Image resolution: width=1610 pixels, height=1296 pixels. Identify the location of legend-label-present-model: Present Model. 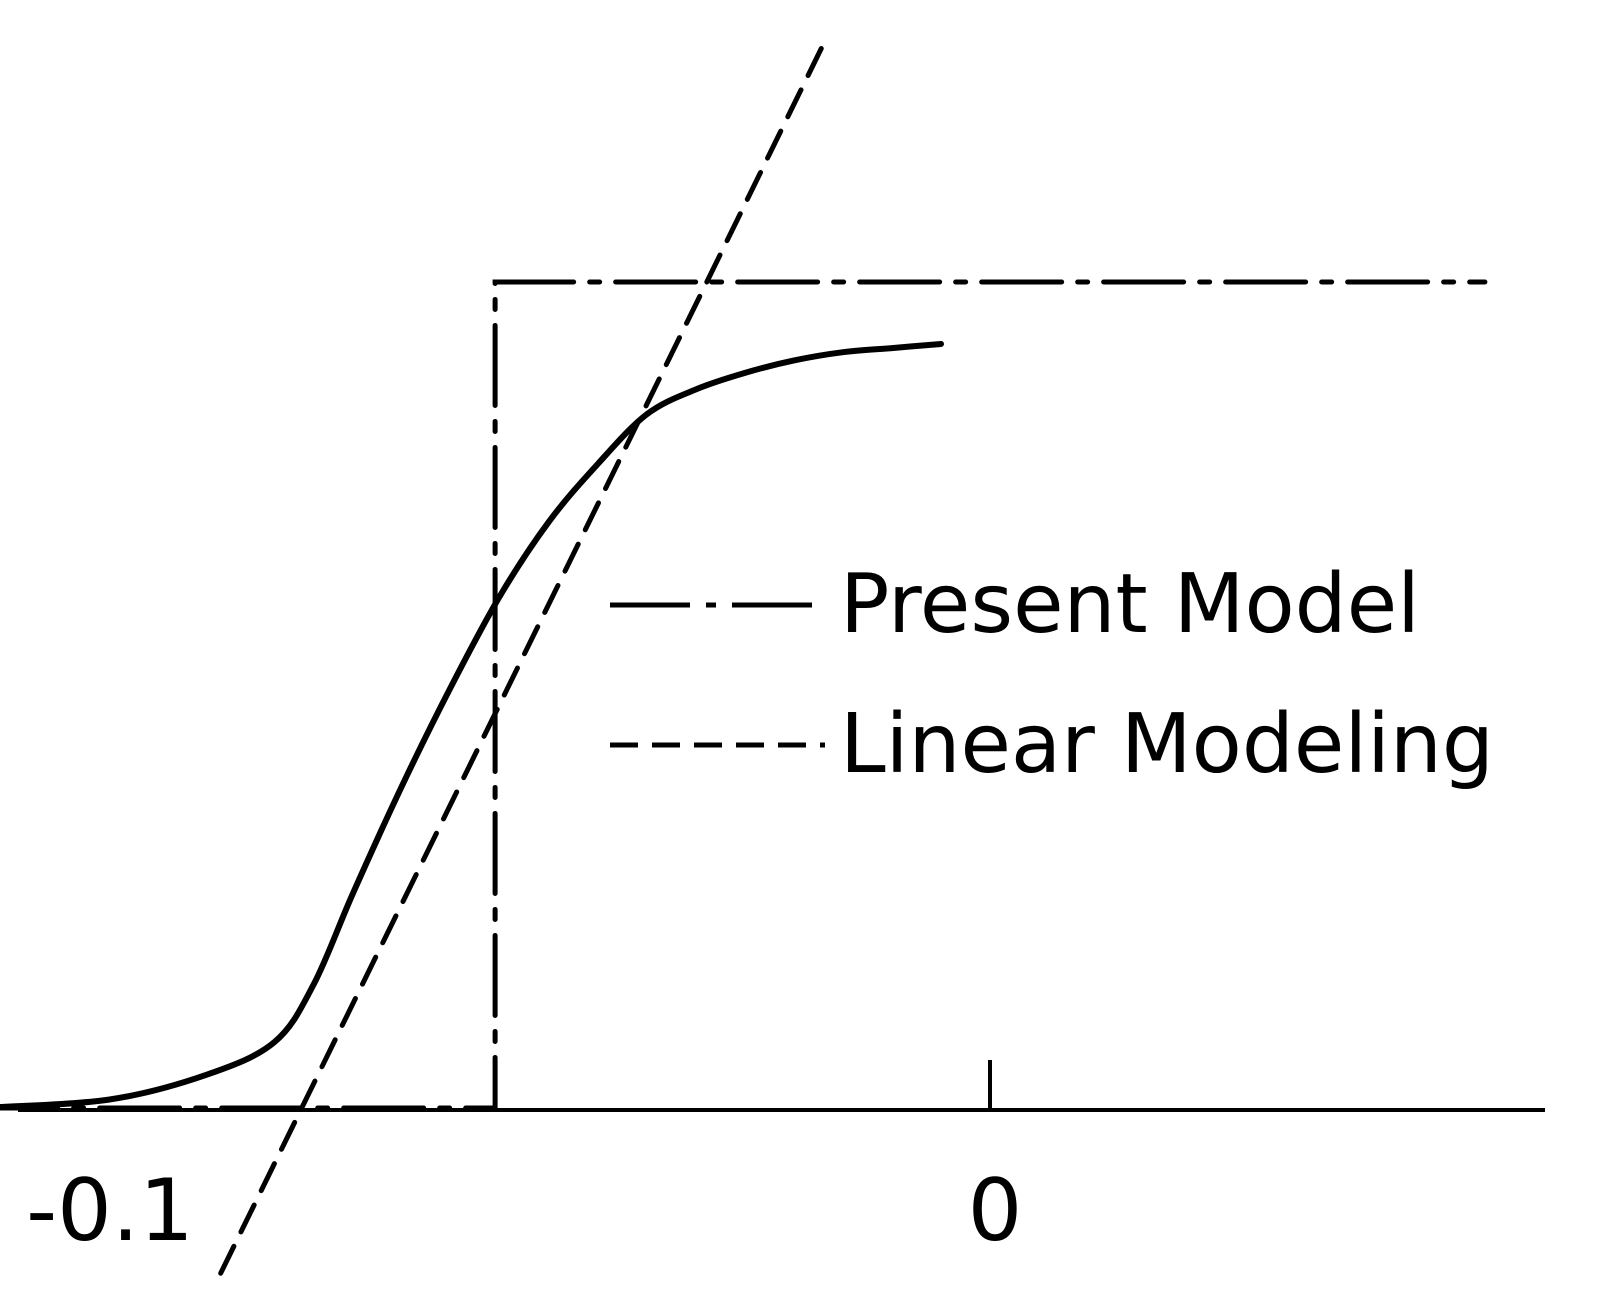
(1130, 604).